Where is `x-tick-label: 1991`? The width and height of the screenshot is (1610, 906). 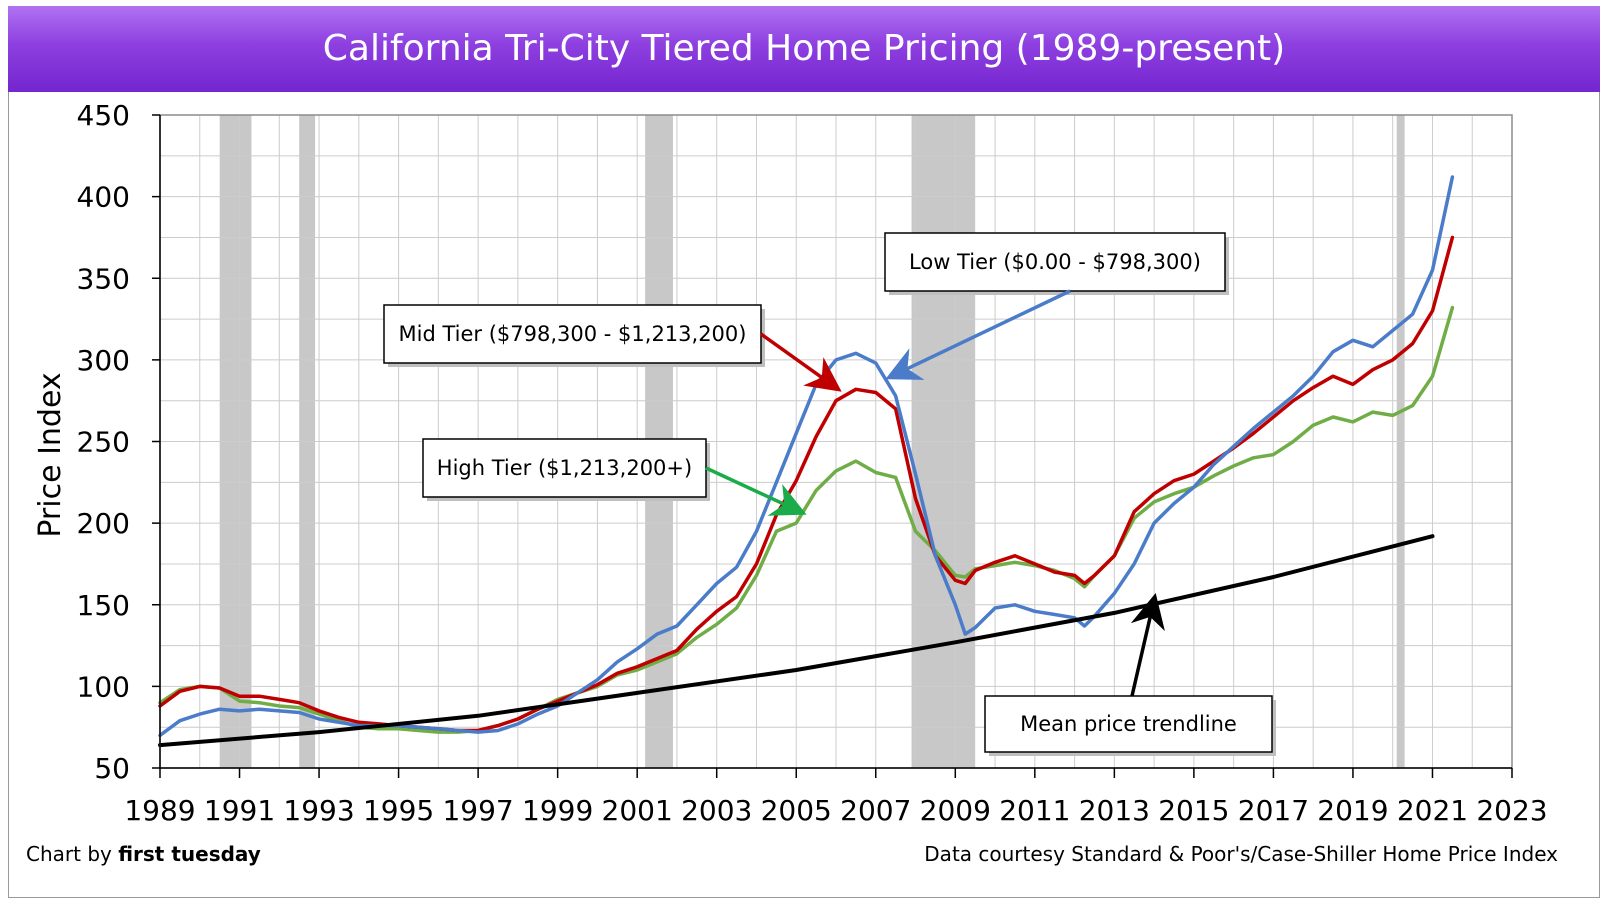 x-tick-label: 1991 is located at coordinates (239, 810).